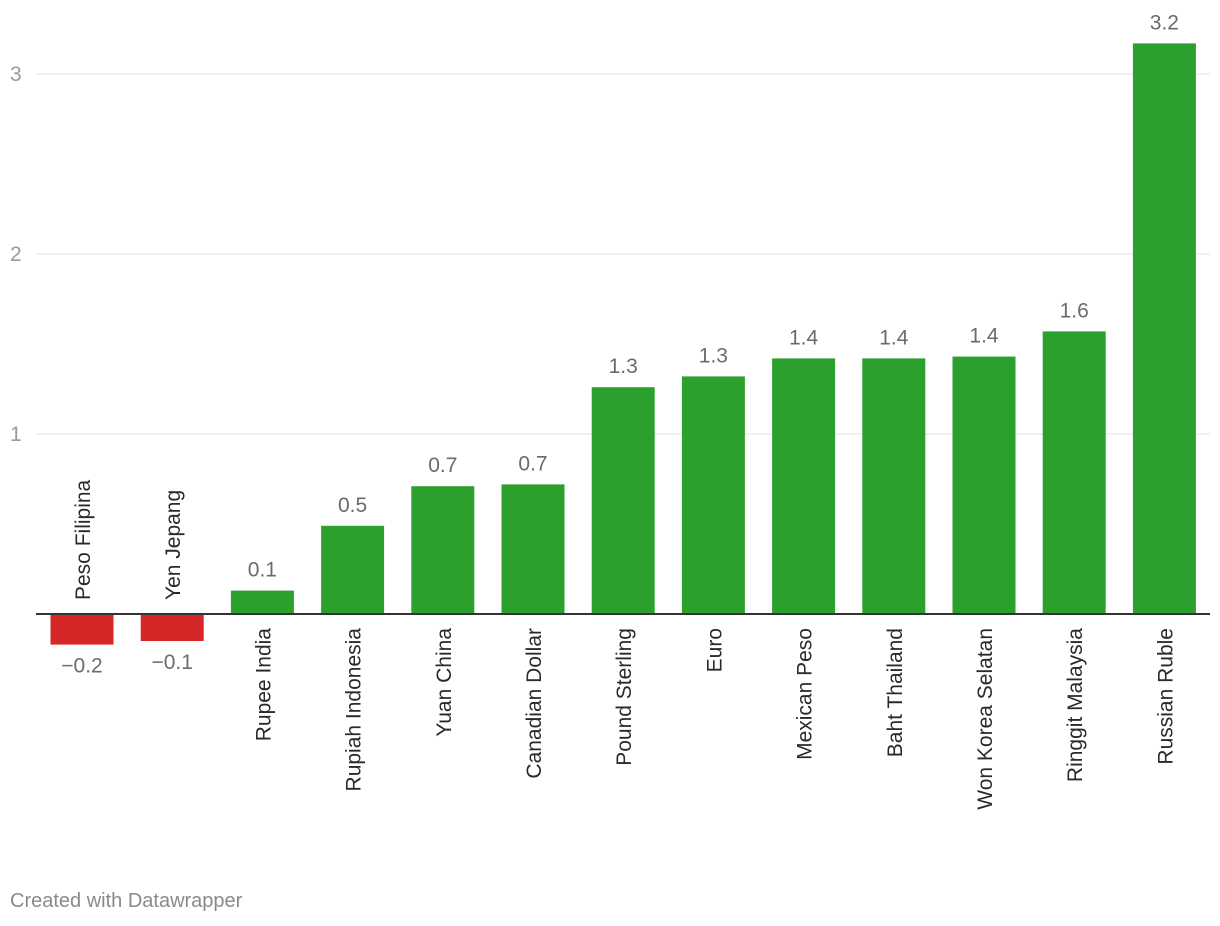  What do you see at coordinates (895, 692) in the screenshot?
I see `category-label: Baht Thailand` at bounding box center [895, 692].